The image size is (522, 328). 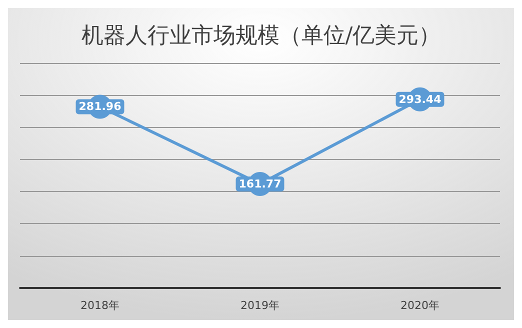 I want to click on x-tick-label: 2018年, so click(x=100, y=305).